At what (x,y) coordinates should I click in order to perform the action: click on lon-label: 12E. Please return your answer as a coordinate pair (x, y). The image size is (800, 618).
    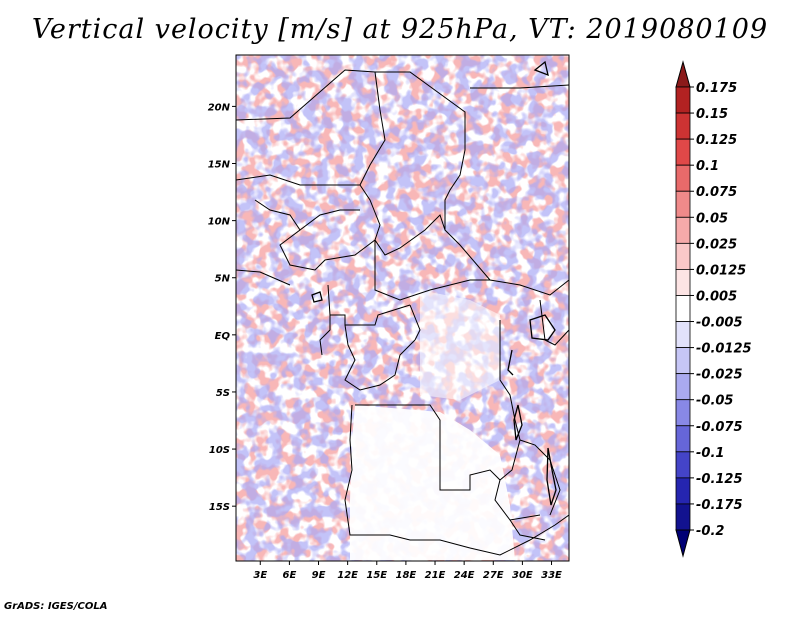
    Looking at the image, I should click on (347, 575).